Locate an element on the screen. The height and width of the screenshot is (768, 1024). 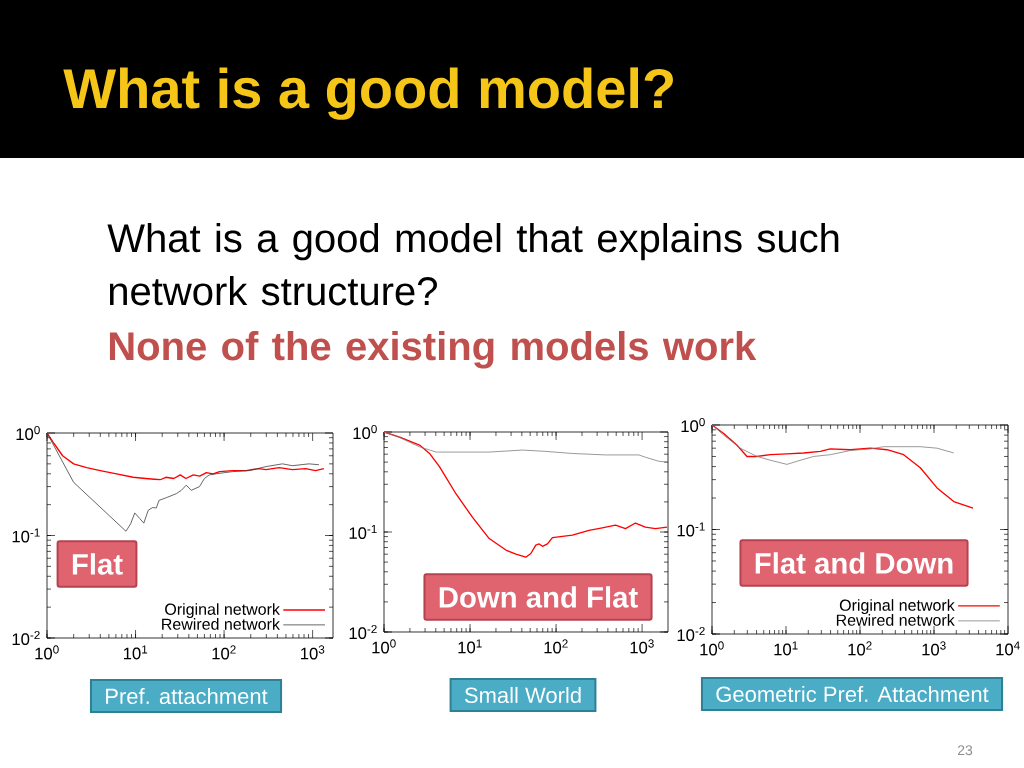
text: Small World is located at coordinates (522, 695).